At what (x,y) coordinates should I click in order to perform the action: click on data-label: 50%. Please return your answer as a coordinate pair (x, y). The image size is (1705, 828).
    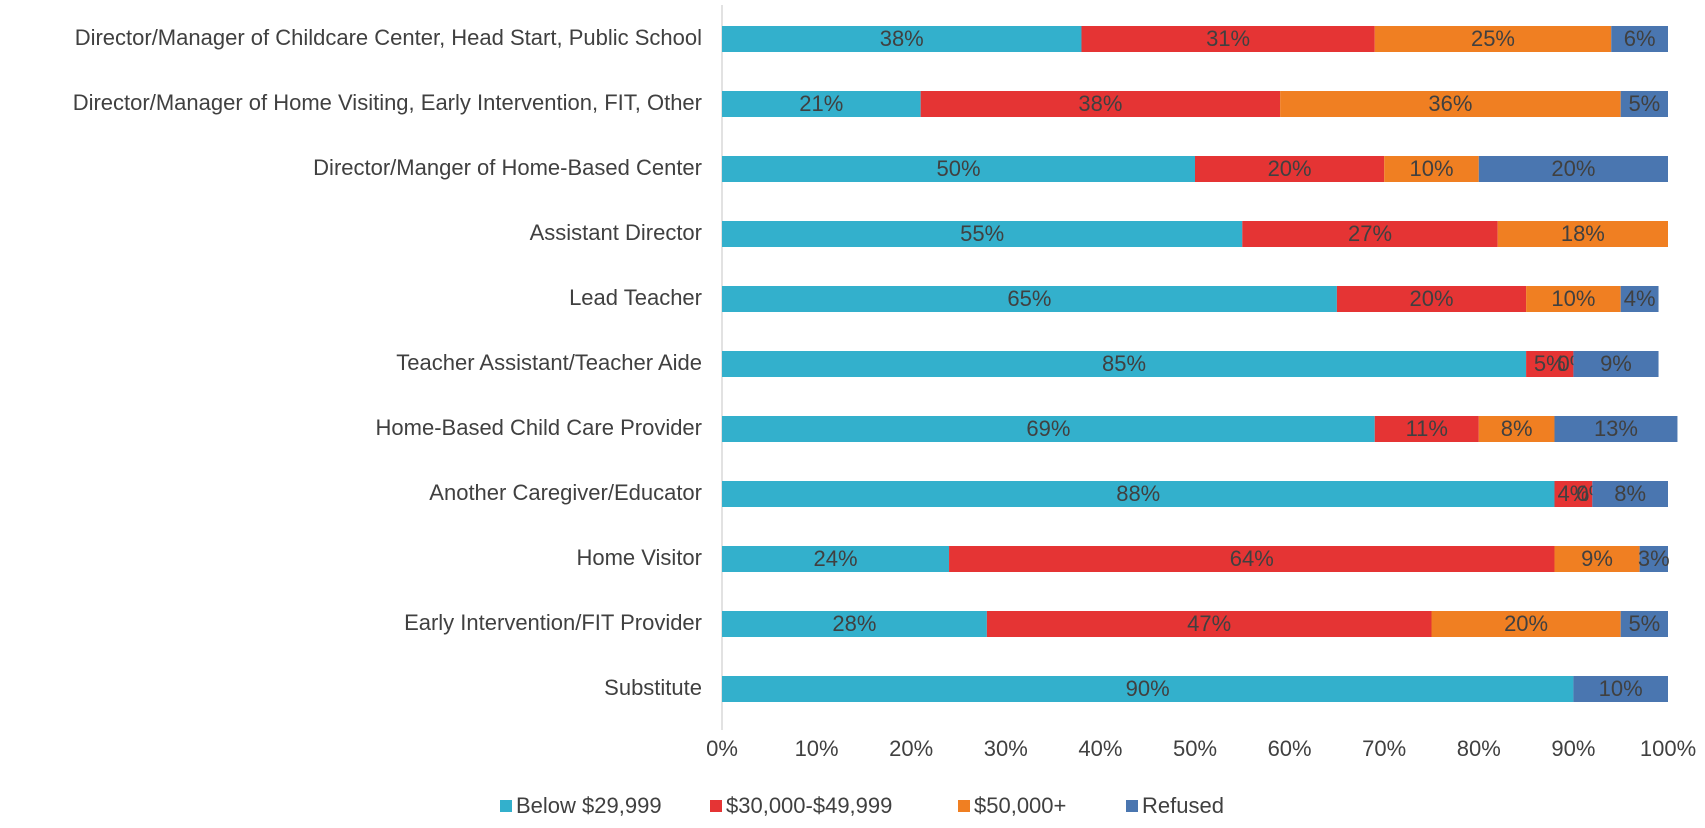
    Looking at the image, I should click on (958, 168).